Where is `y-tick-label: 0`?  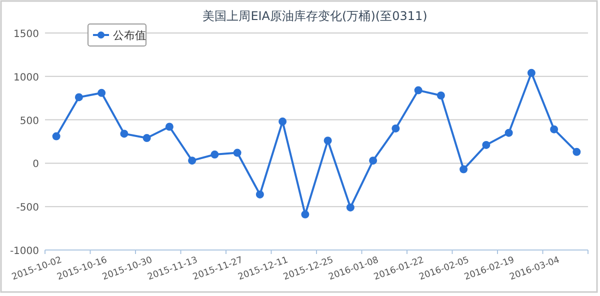
y-tick-label: 0 is located at coordinates (35, 164).